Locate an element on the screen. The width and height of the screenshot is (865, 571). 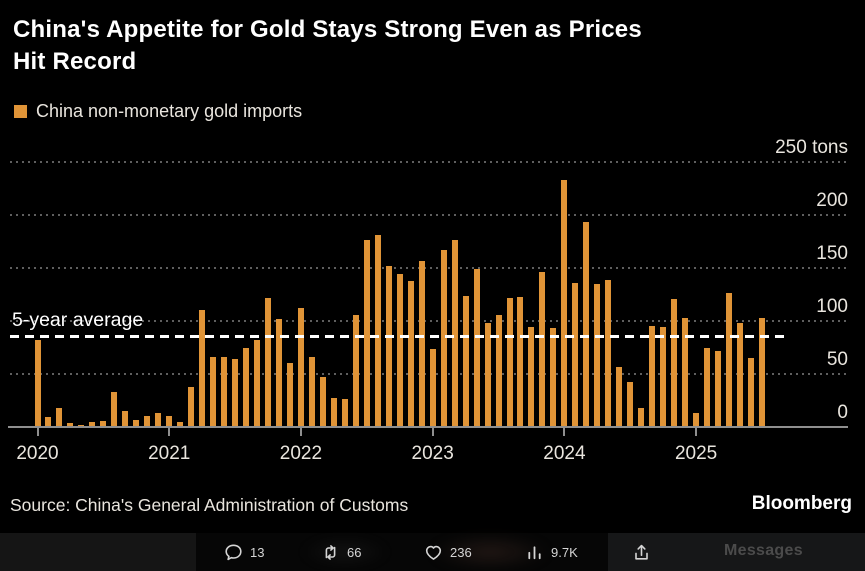
reference-line is located at coordinates (398, 336).